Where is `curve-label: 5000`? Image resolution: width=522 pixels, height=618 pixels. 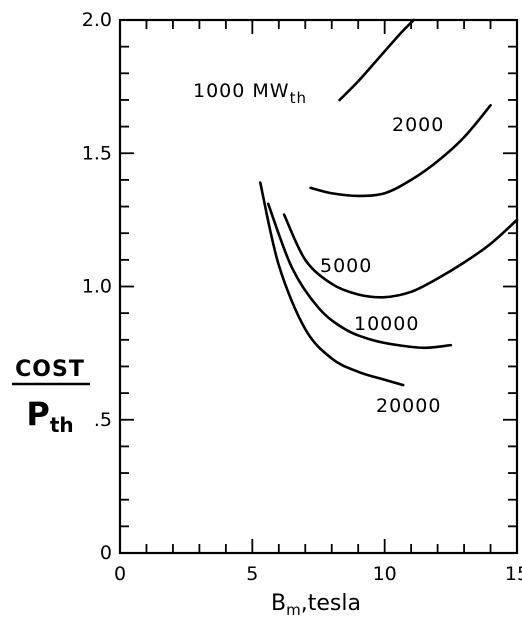 curve-label: 5000 is located at coordinates (346, 266).